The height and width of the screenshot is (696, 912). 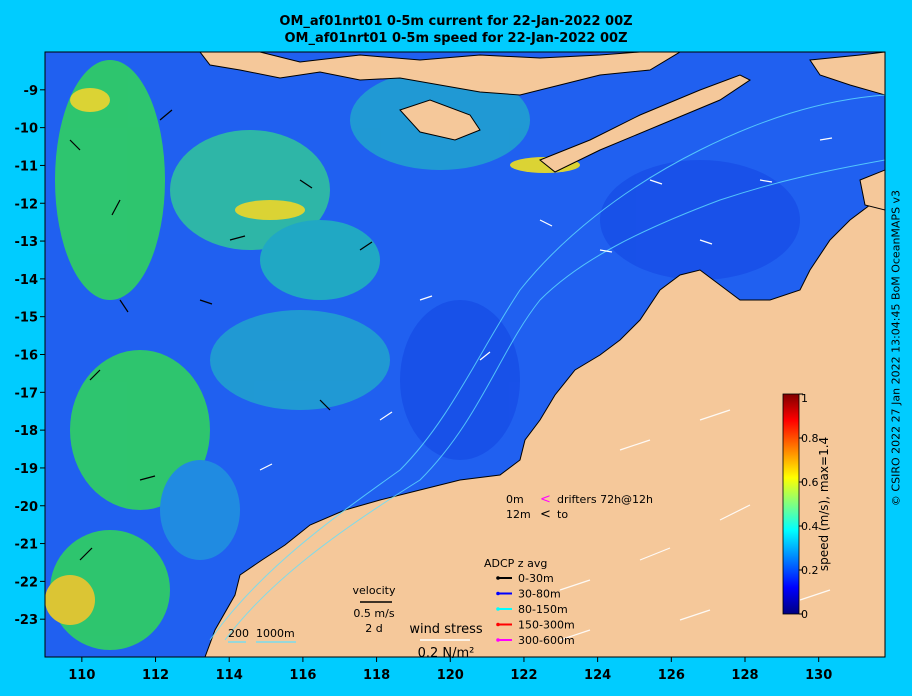 I want to click on lat-tick-label: -12, so click(x=27, y=204).